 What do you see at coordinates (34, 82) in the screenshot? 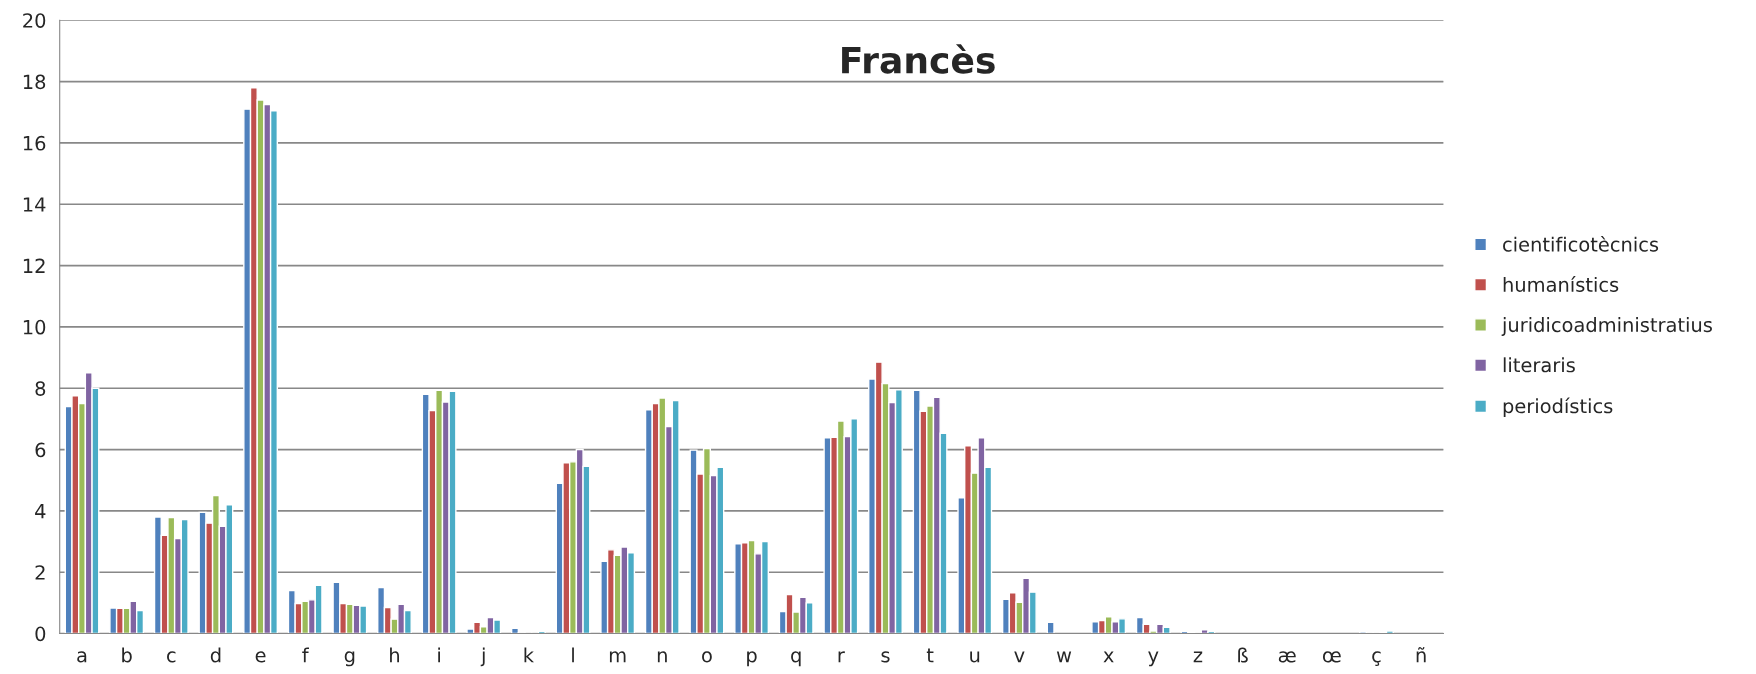
I see `y-tick-label: 18` at bounding box center [34, 82].